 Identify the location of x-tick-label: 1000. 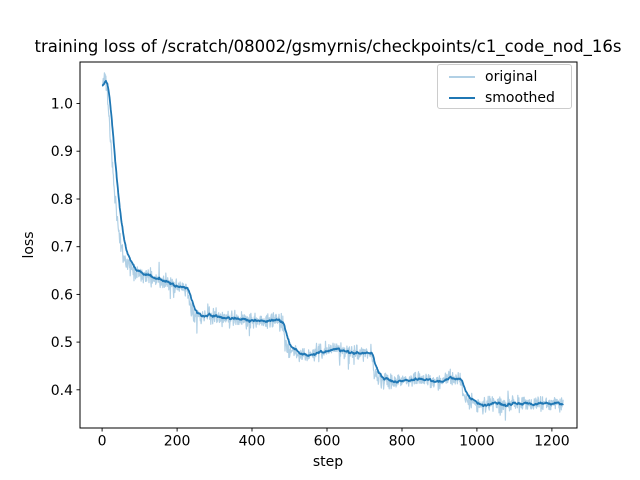
(477, 442).